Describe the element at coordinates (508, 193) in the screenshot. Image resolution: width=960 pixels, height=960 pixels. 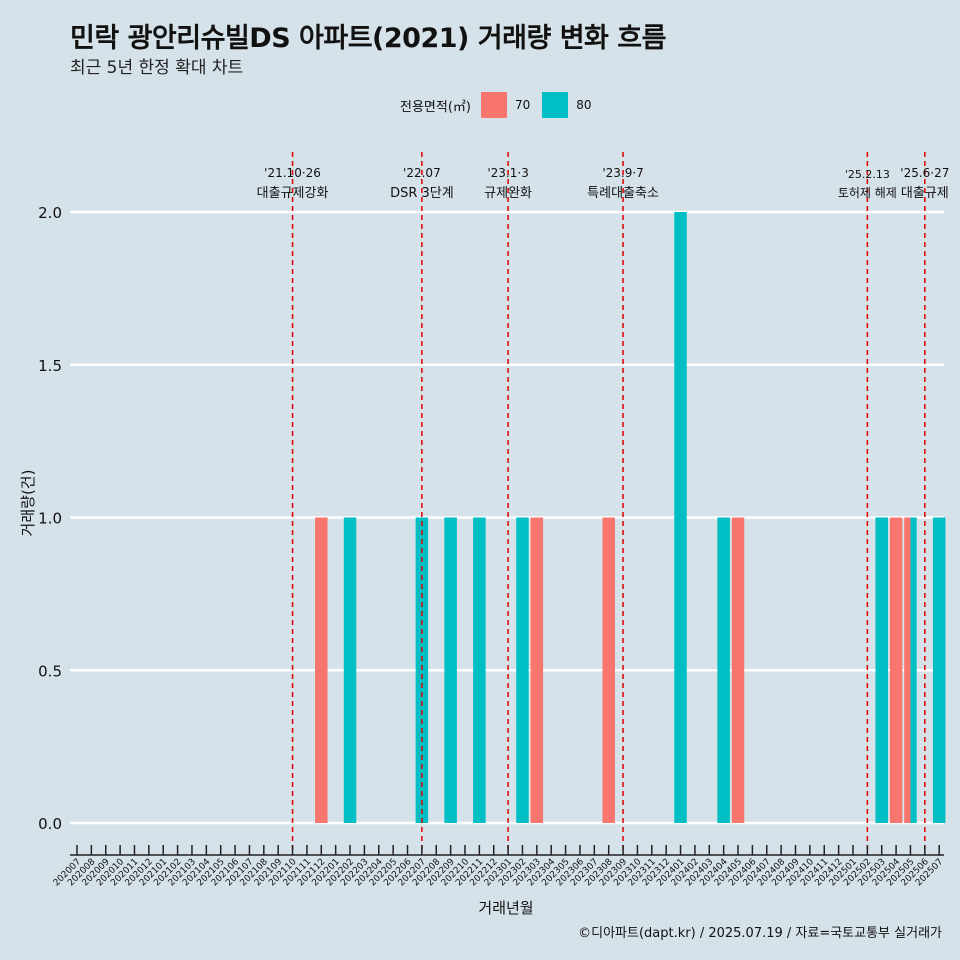
I see `annotation-label: 규제완화` at that location.